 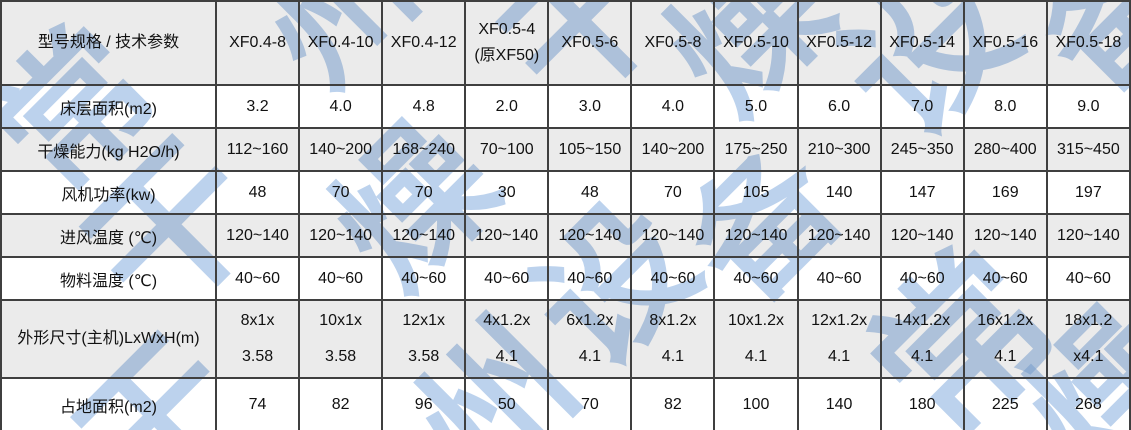 What do you see at coordinates (922, 149) in the screenshot?
I see `value-cell: 245~350` at bounding box center [922, 149].